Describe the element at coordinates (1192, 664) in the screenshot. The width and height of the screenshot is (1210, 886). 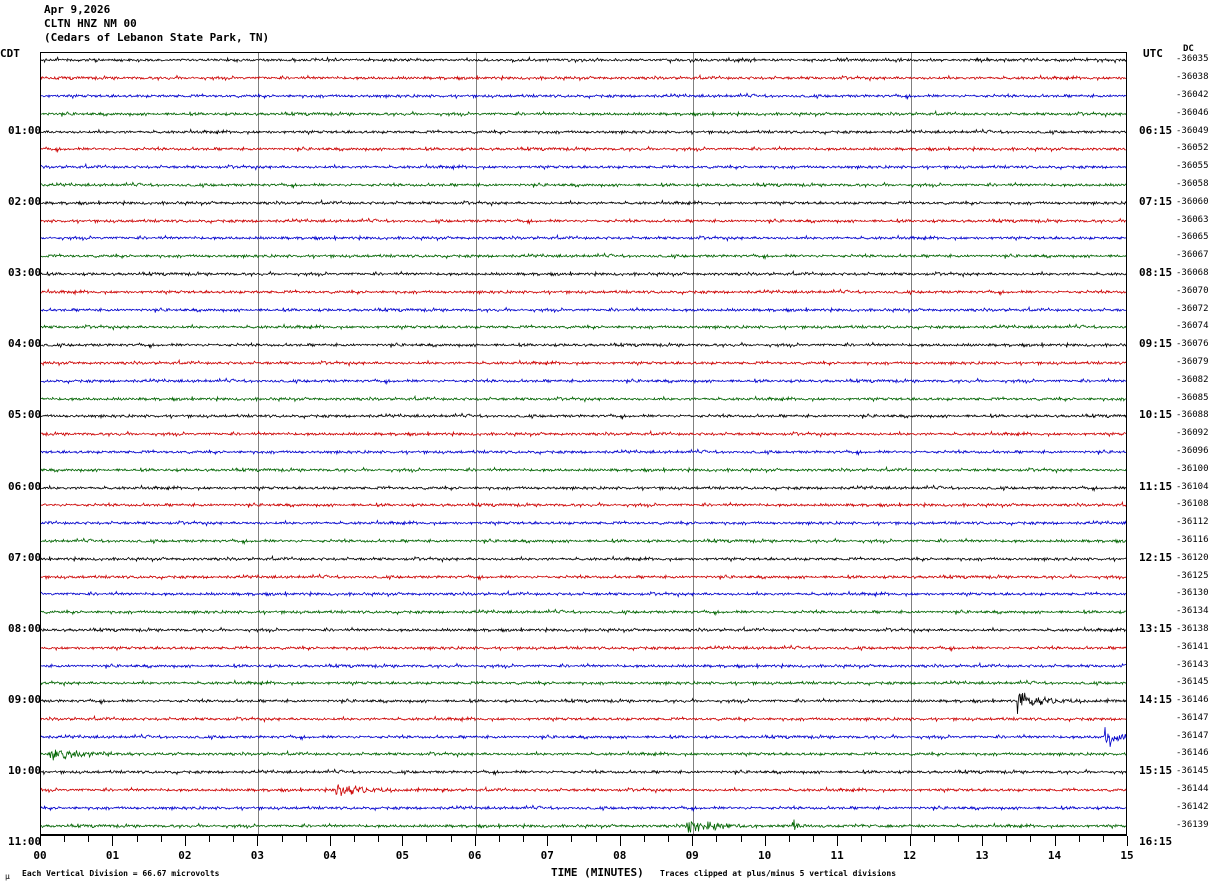
I see `dc-value: -36143` at that location.